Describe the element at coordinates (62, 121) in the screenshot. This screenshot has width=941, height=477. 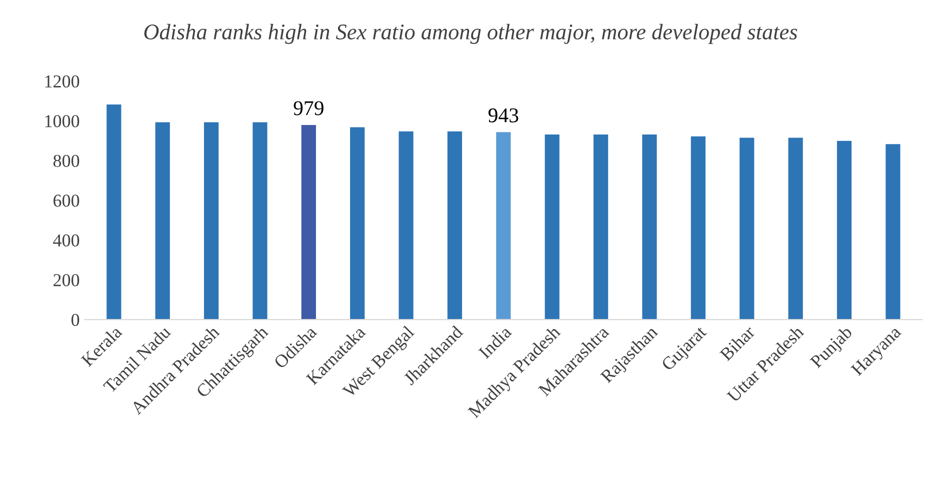
I see `y-tick-label: 1000` at that location.